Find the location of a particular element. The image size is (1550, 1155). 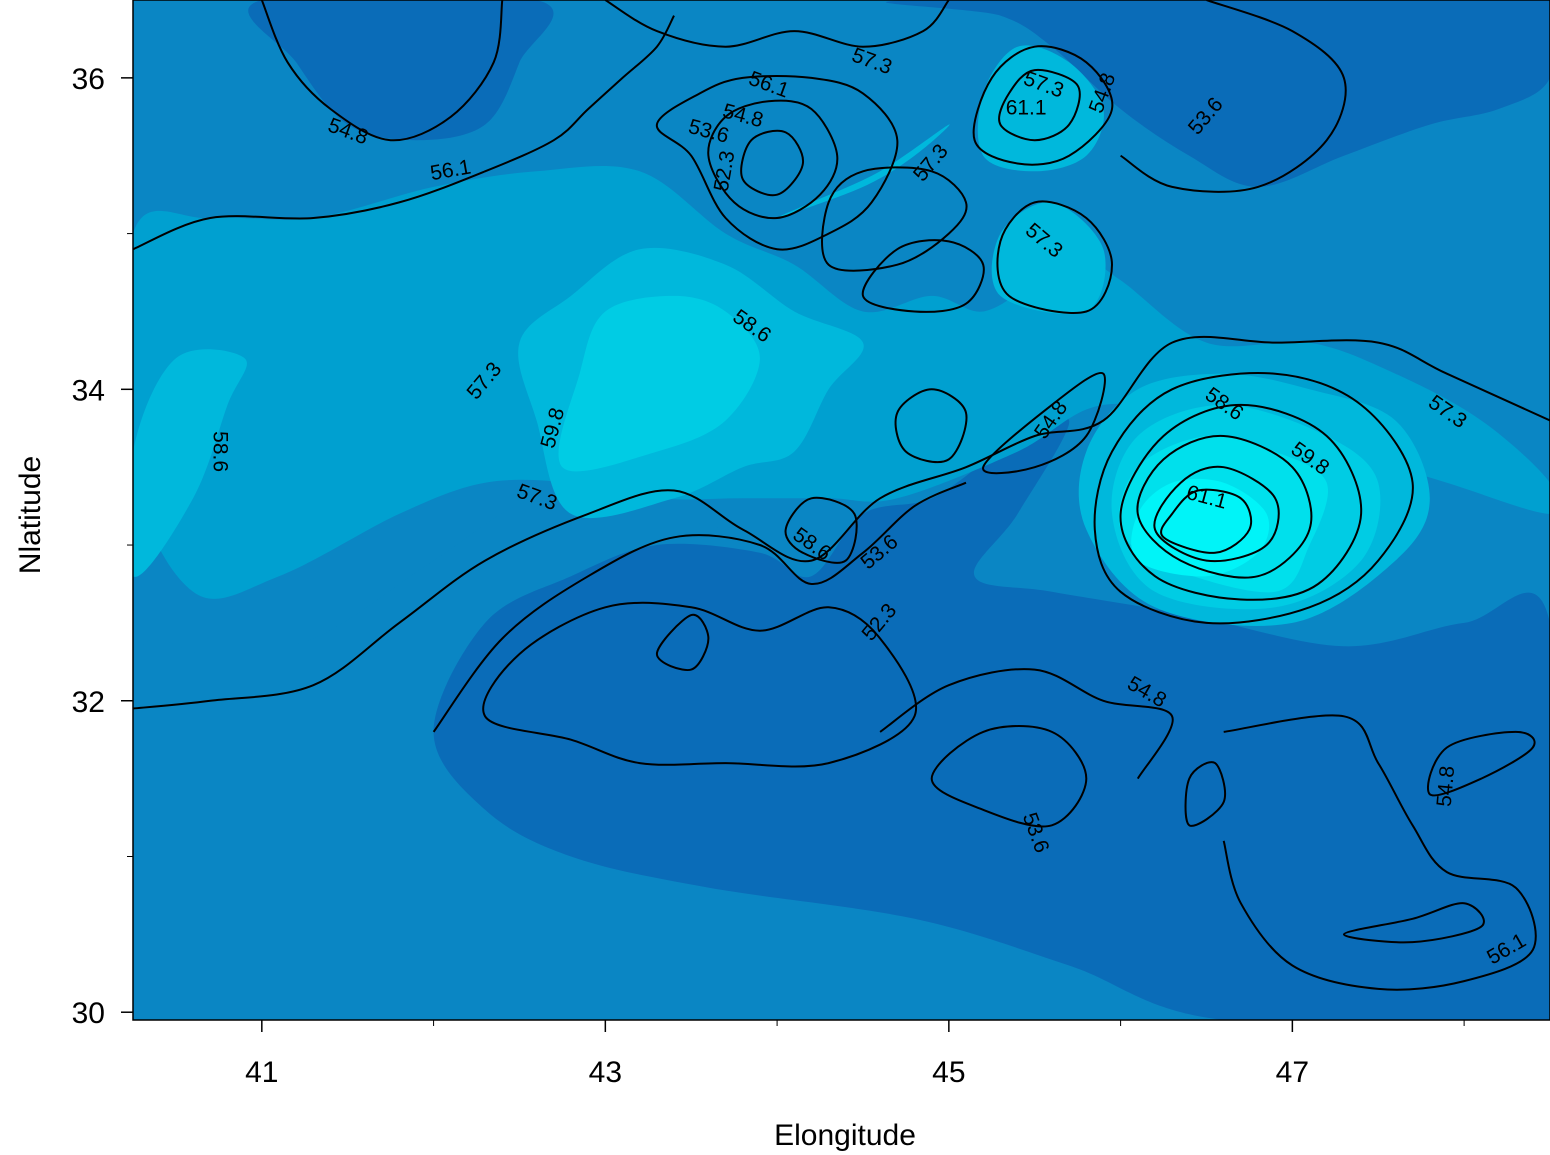

y-tick-label: 36 is located at coordinates (88, 79).